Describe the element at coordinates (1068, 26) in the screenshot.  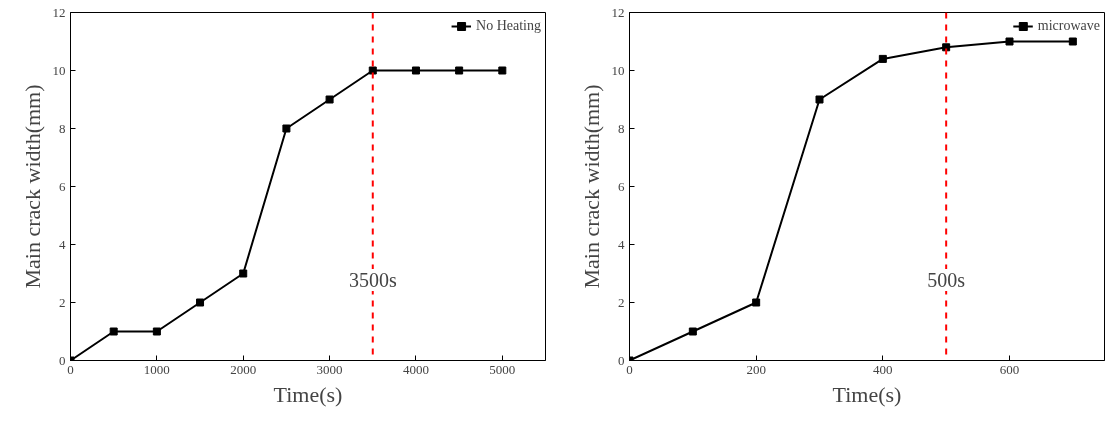
I see `legend-label: microwave` at that location.